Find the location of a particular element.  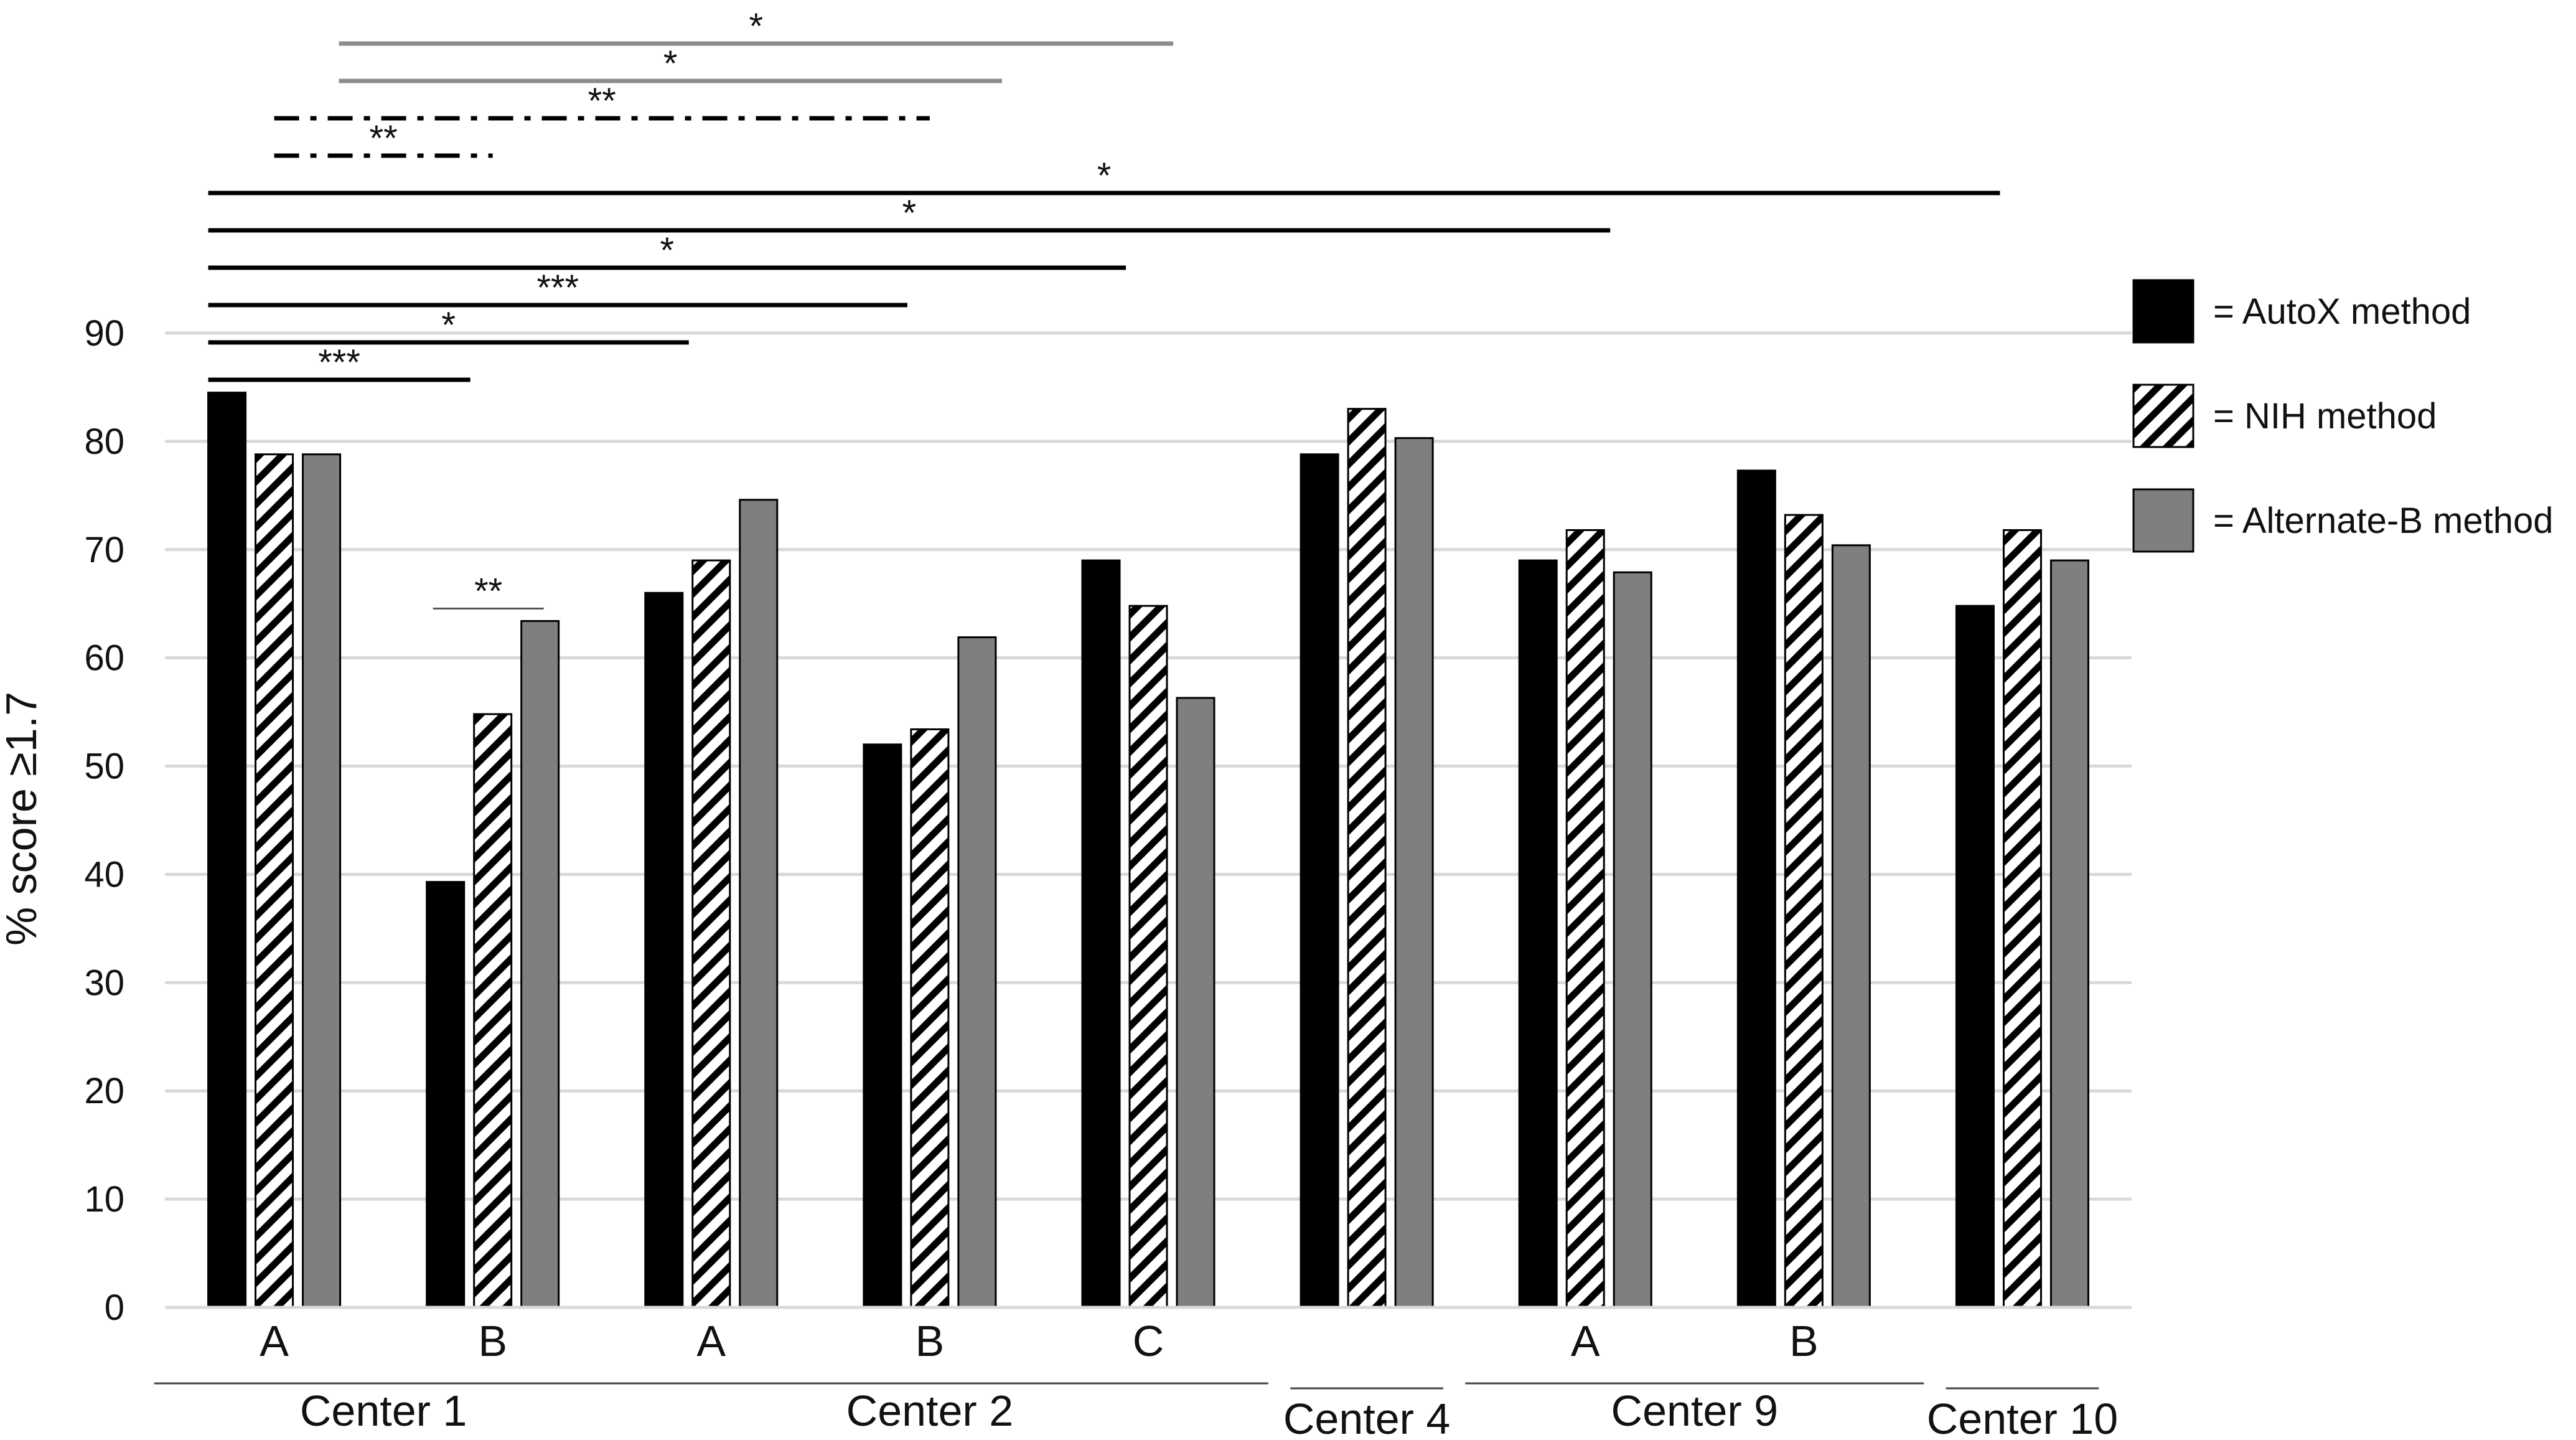

y-tick-label: 60 is located at coordinates (104, 658).